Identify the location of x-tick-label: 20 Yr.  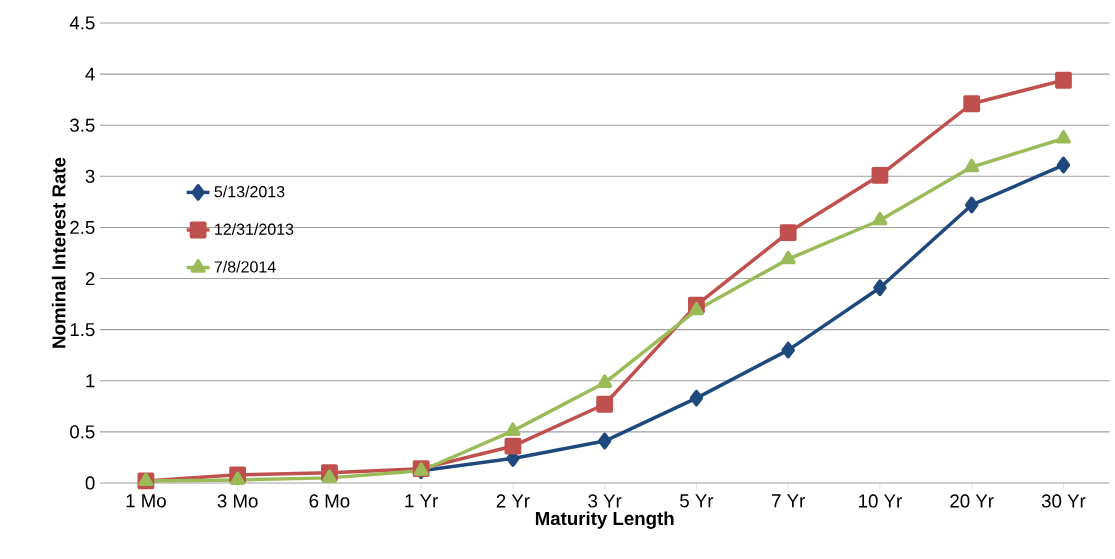
(972, 501).